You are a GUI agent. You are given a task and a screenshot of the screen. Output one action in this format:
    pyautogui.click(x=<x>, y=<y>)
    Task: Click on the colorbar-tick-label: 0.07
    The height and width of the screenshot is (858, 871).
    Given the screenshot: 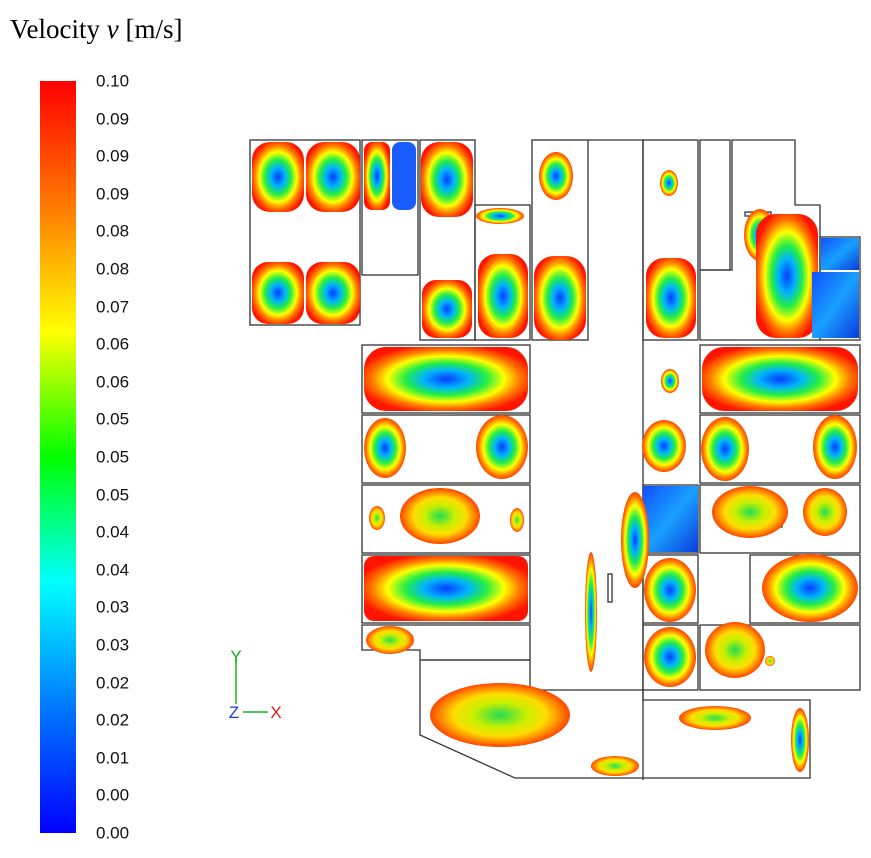 What is the action you would take?
    pyautogui.click(x=113, y=307)
    